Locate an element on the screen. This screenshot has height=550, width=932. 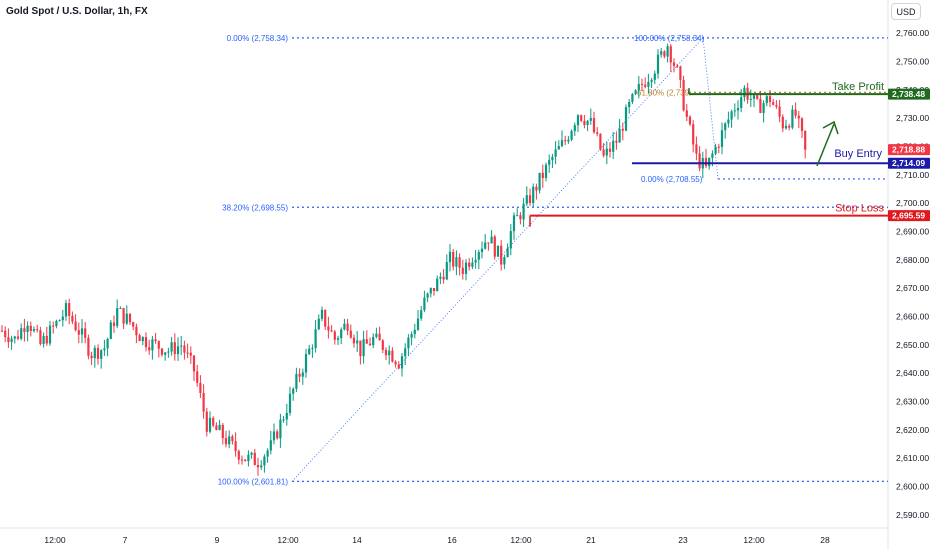
time-tick-label: 16 is located at coordinates (452, 540).